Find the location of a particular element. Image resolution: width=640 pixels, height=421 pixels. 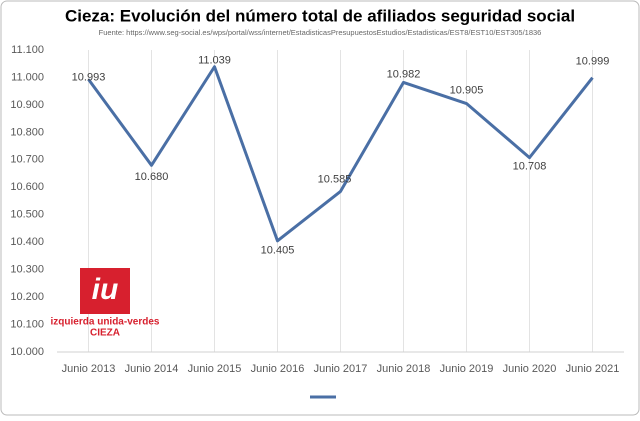

x-tick-label: Junio 2015 is located at coordinates (215, 369).